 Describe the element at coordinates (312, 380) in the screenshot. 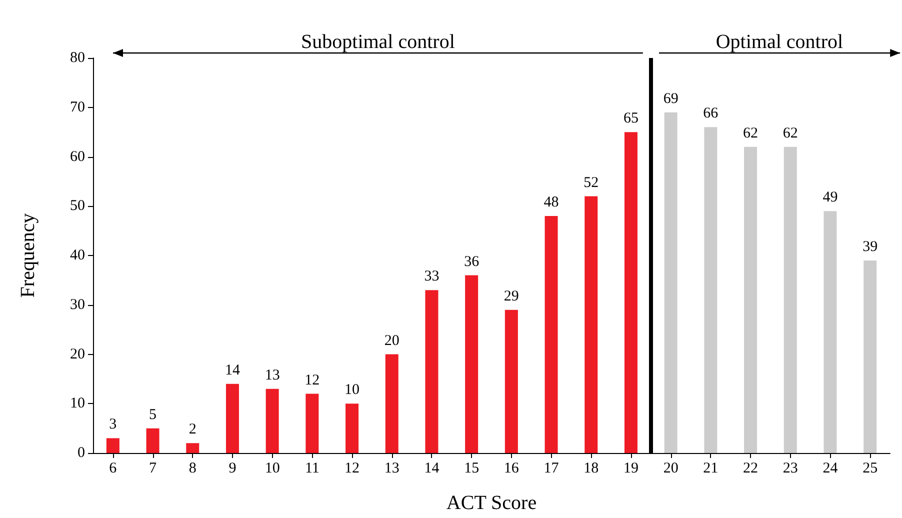

I see `data-label: 12` at that location.